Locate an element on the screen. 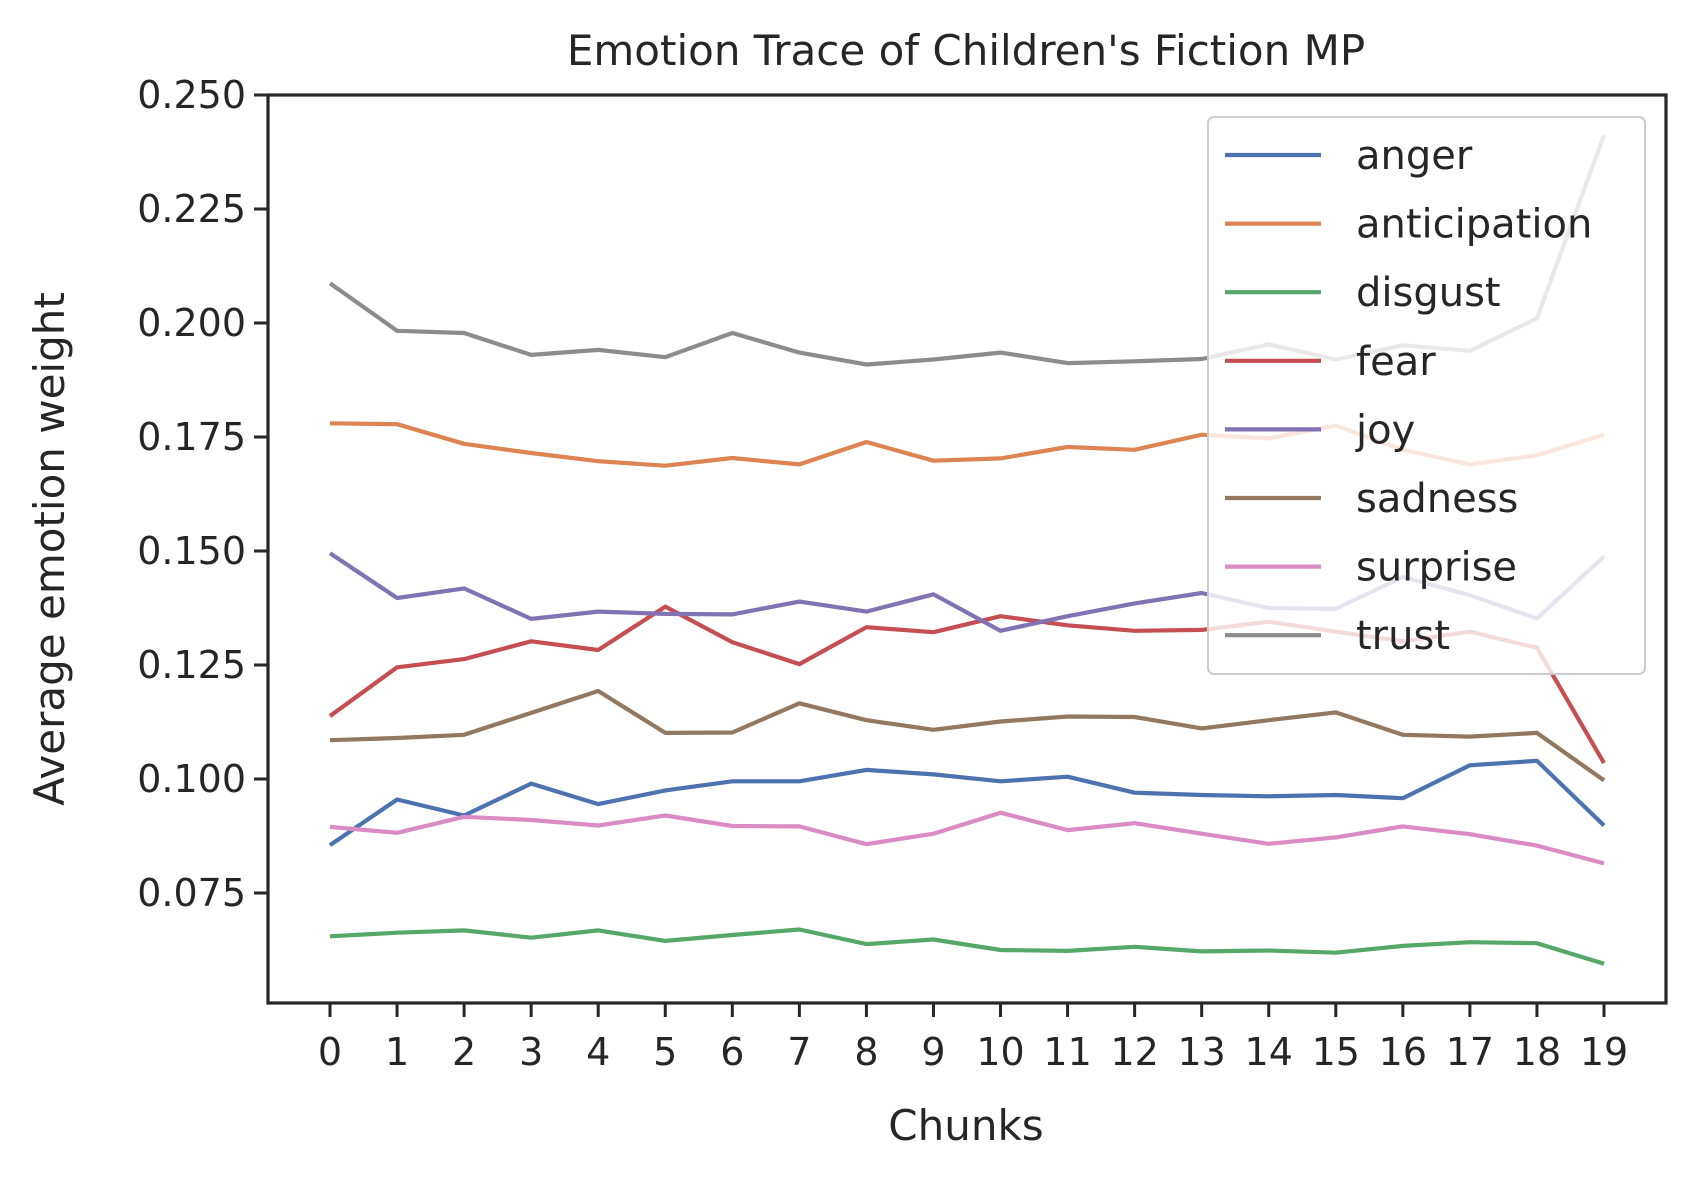  x-tick-label: 19 is located at coordinates (1604, 1052).